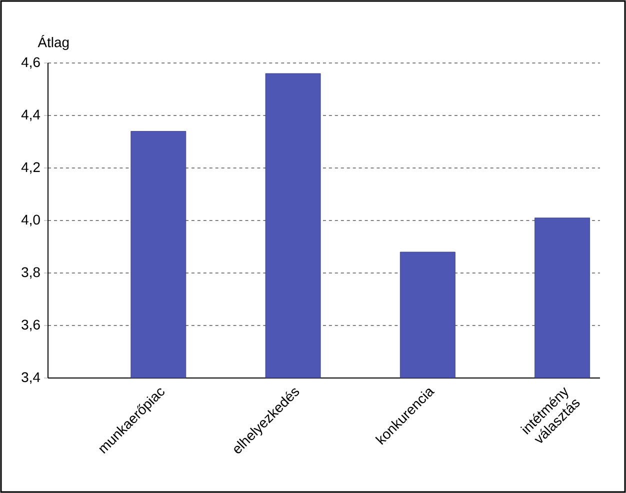 The width and height of the screenshot is (626, 493). What do you see at coordinates (30, 116) in the screenshot?
I see `y-tick-label: 4,4` at bounding box center [30, 116].